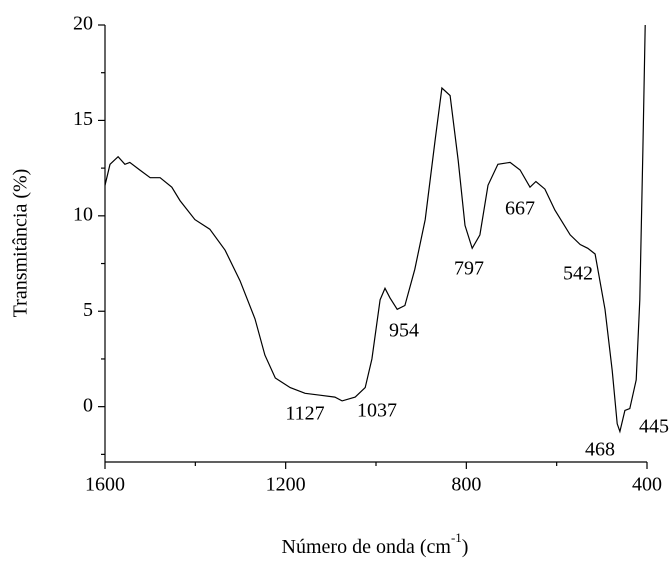 This screenshot has width=671, height=562. I want to click on x-tick-label: 800, so click(466, 485).